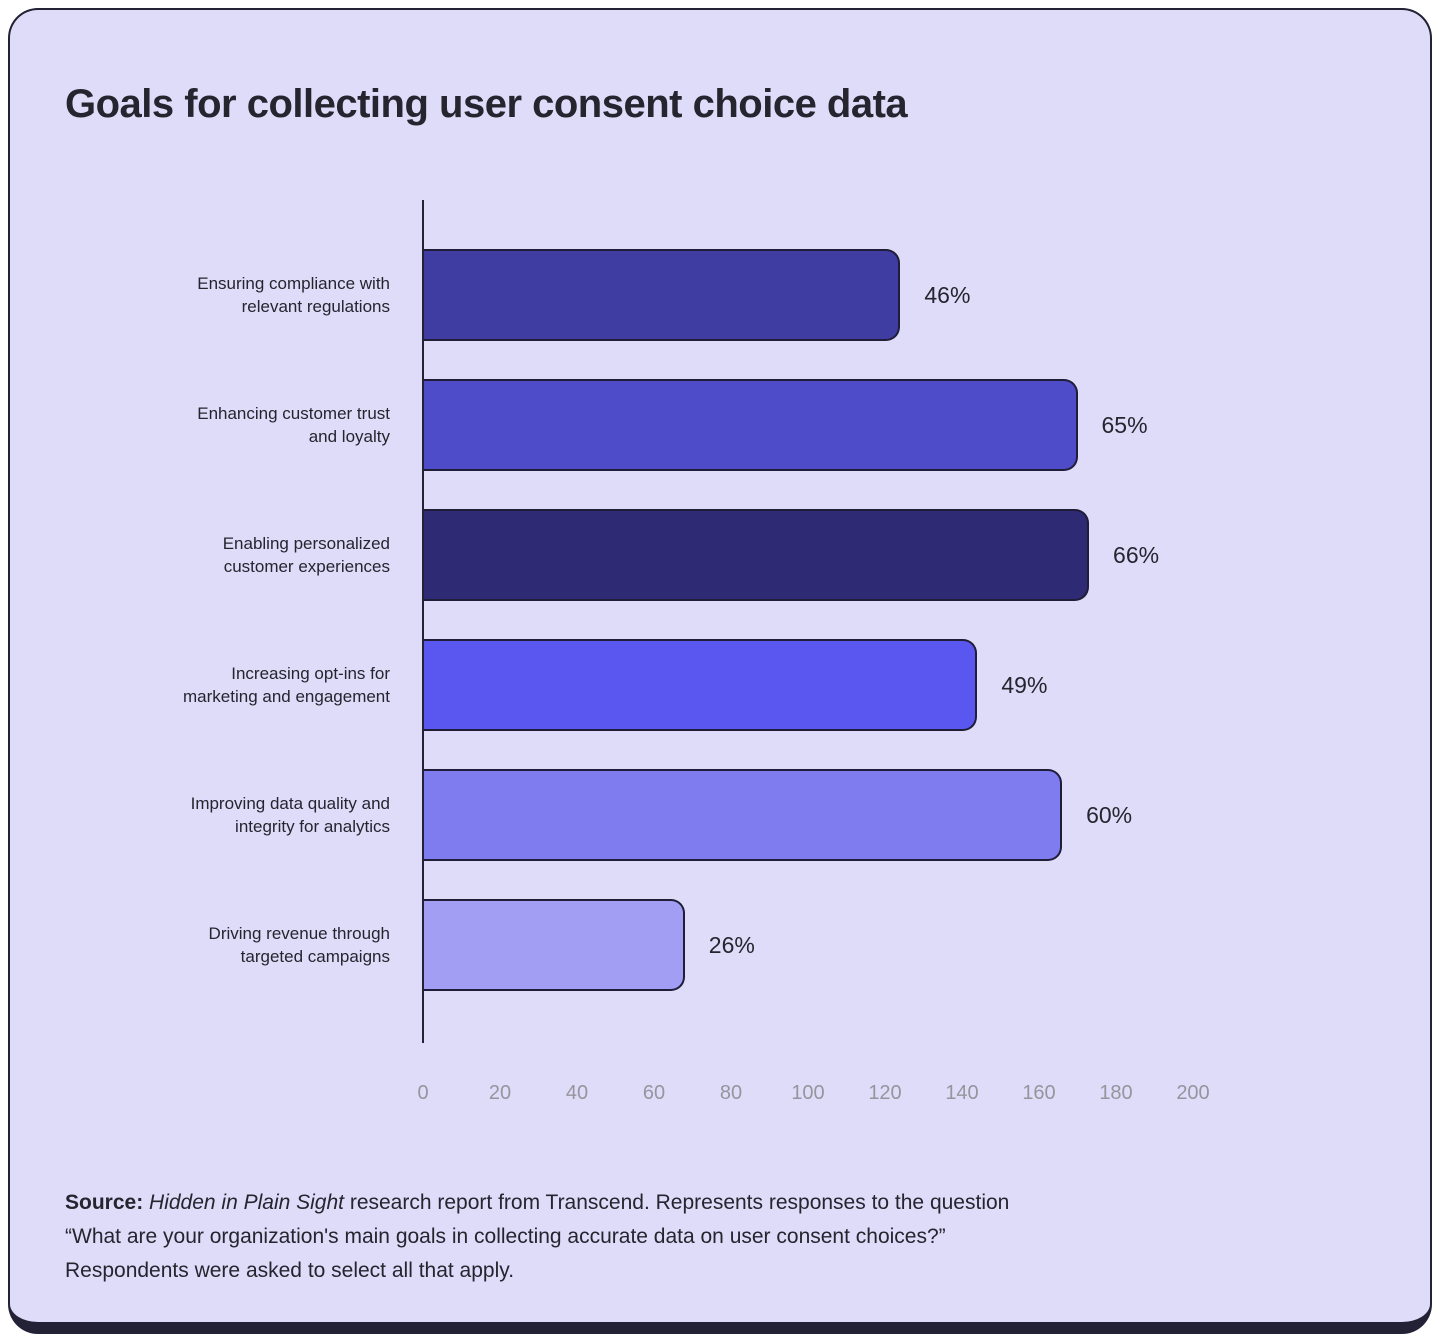  I want to click on x-axis-tick: 0, so click(423, 1093).